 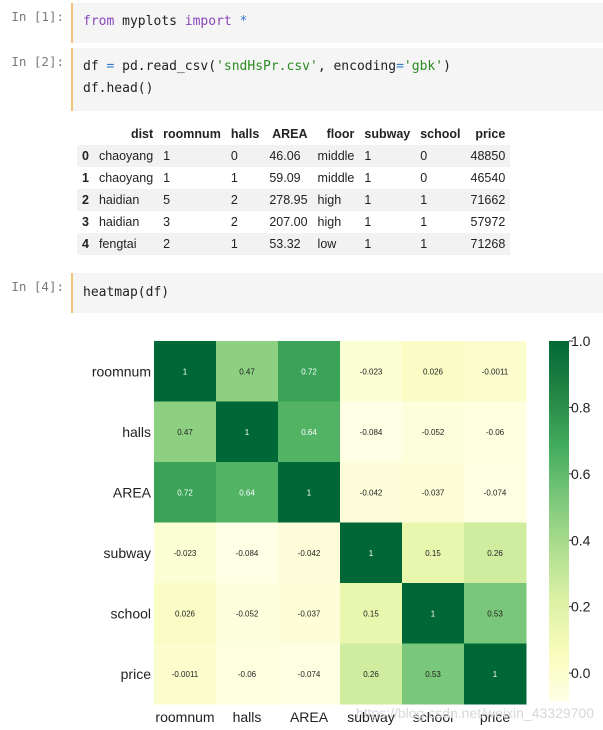 I want to click on heatmap-cell-label: 0.47, so click(x=185, y=432).